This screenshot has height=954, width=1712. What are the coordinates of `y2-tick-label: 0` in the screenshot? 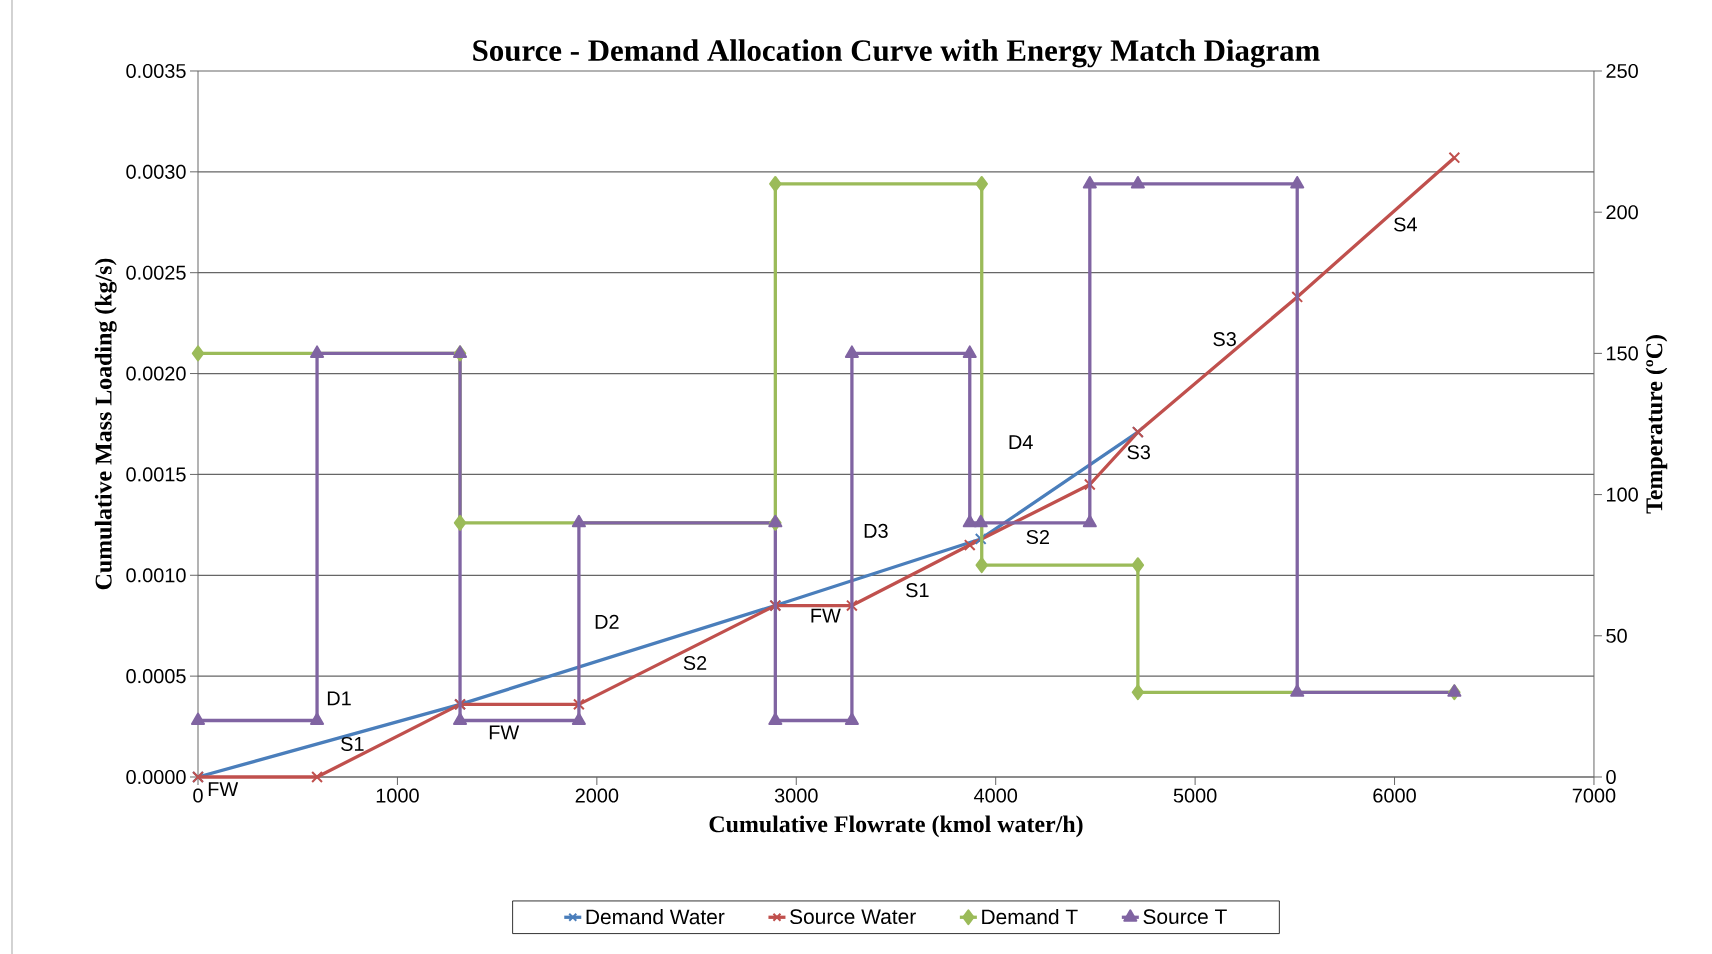 It's located at (1611, 777).